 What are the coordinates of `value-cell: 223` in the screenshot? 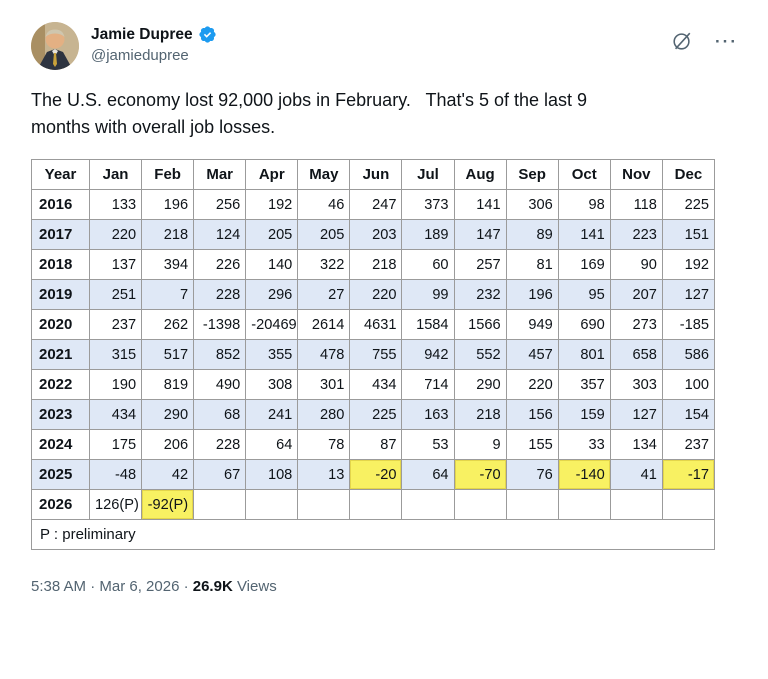 It's located at (636, 234).